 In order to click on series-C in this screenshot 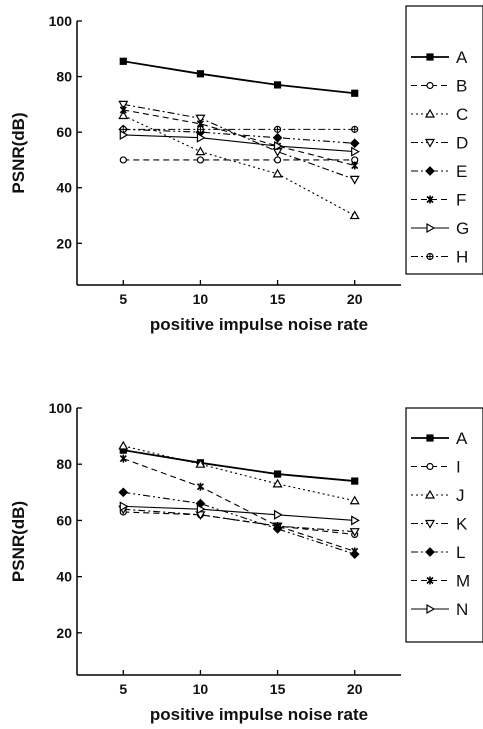, I will do `click(239, 165)`.